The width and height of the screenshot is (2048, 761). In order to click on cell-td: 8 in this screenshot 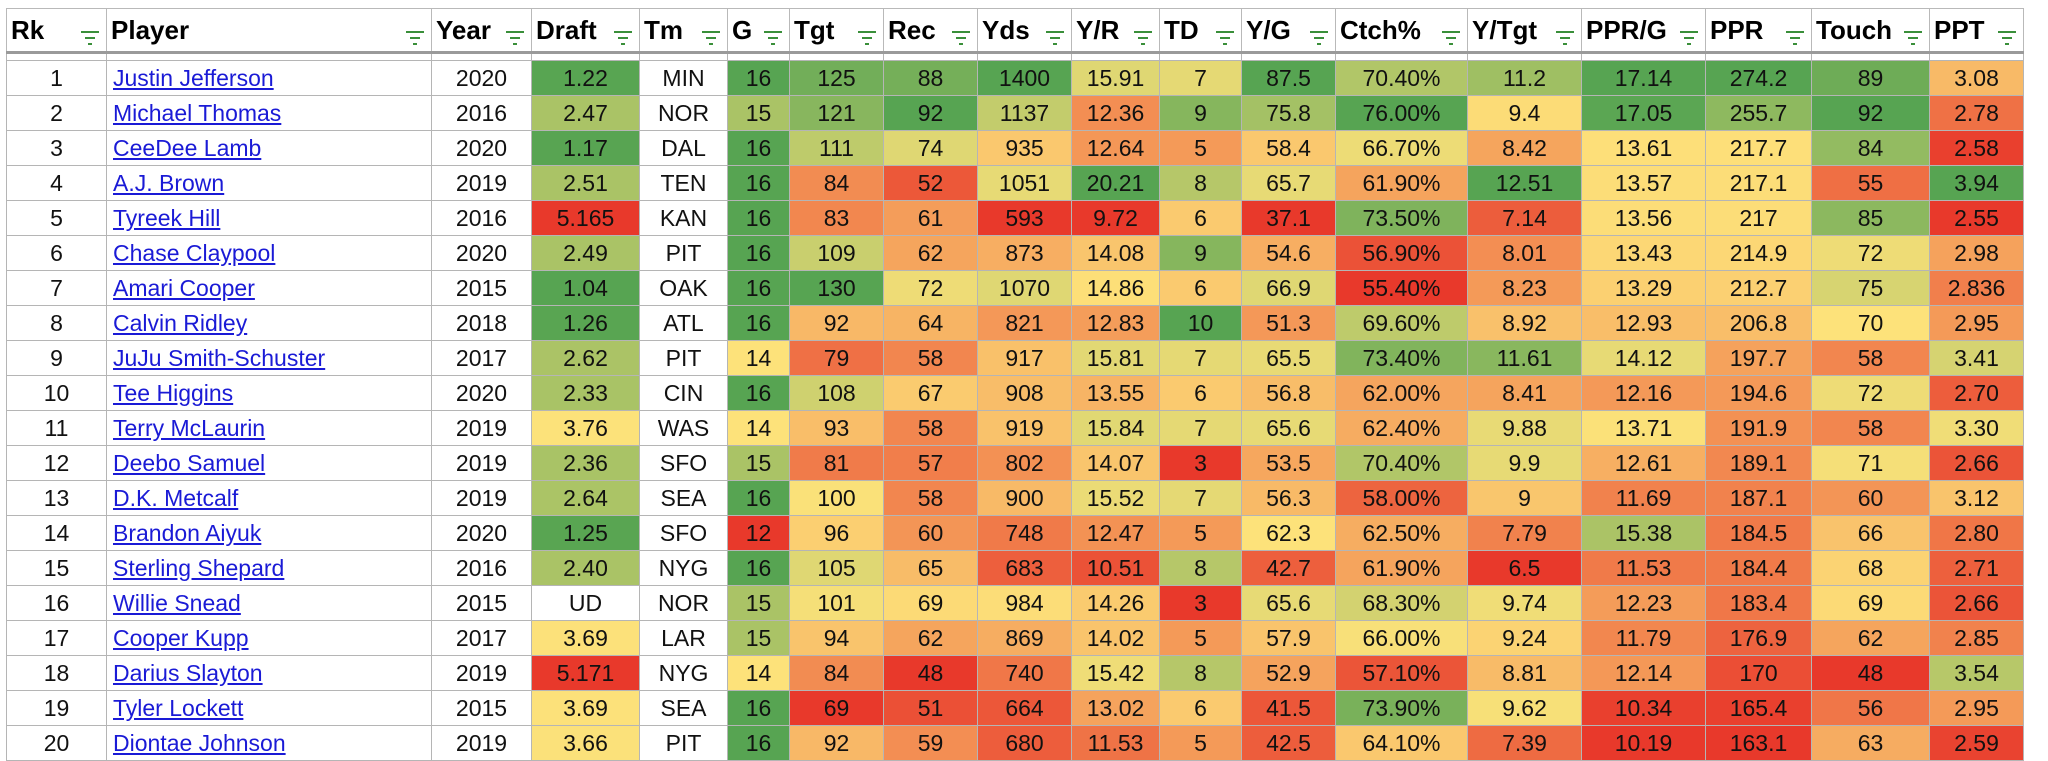, I will do `click(1200, 568)`.